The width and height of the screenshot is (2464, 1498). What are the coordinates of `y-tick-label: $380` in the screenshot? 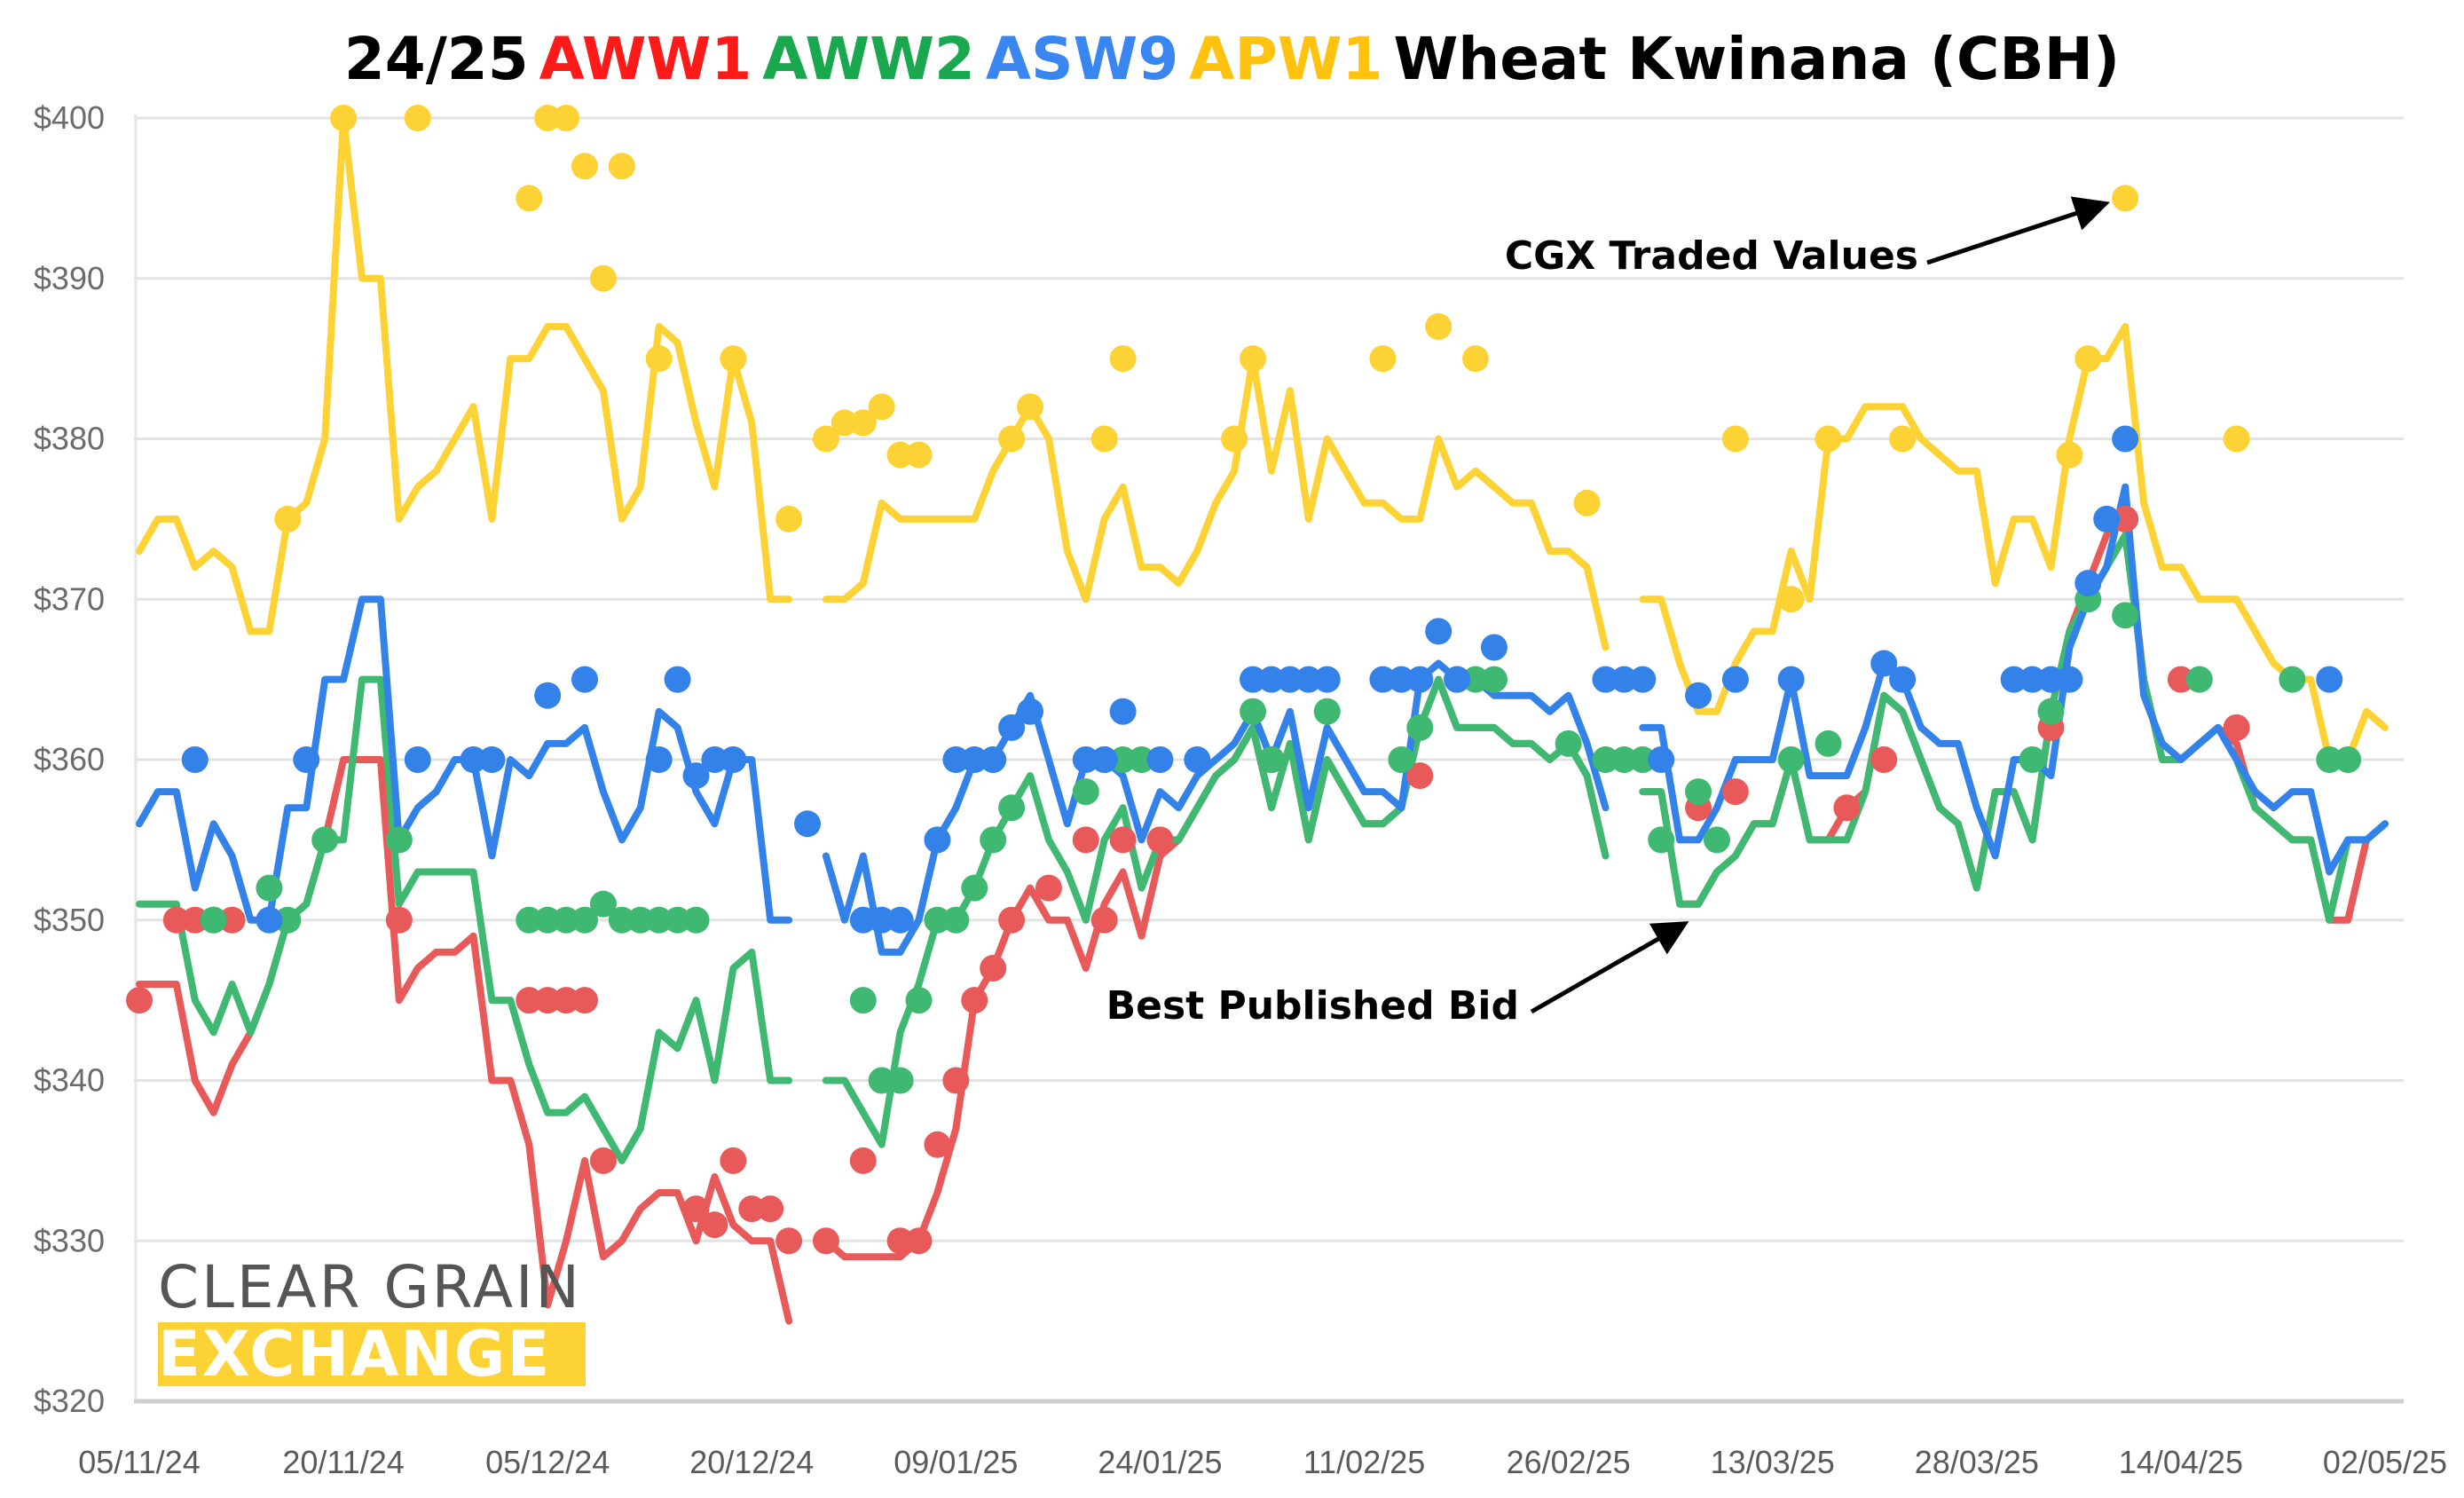 It's located at (69, 439).